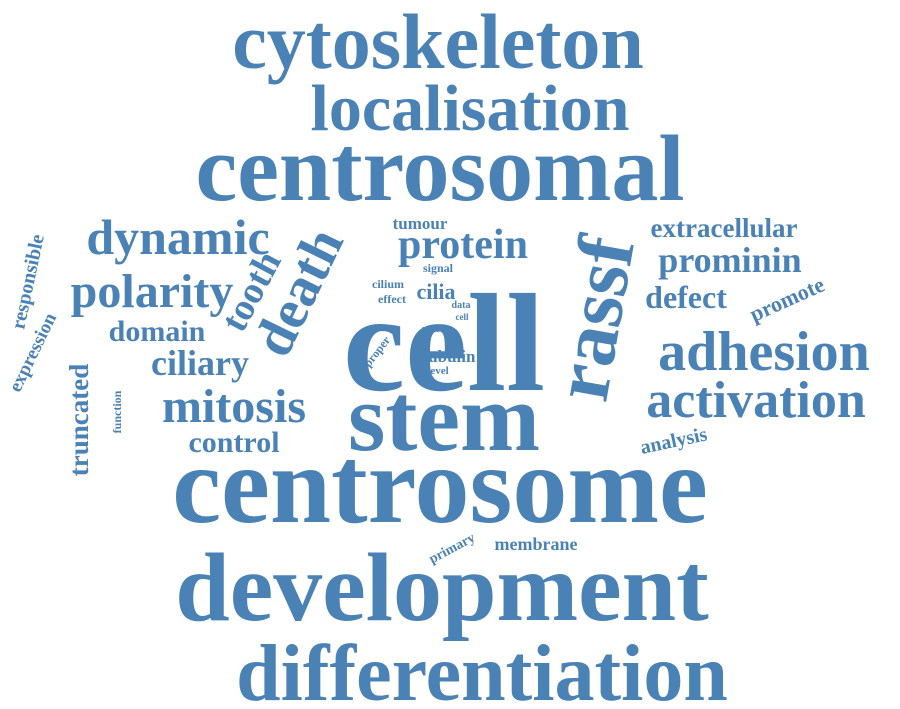  Describe the element at coordinates (438, 42) in the screenshot. I see `word-cytoskeleton: cytoskeleton` at that location.